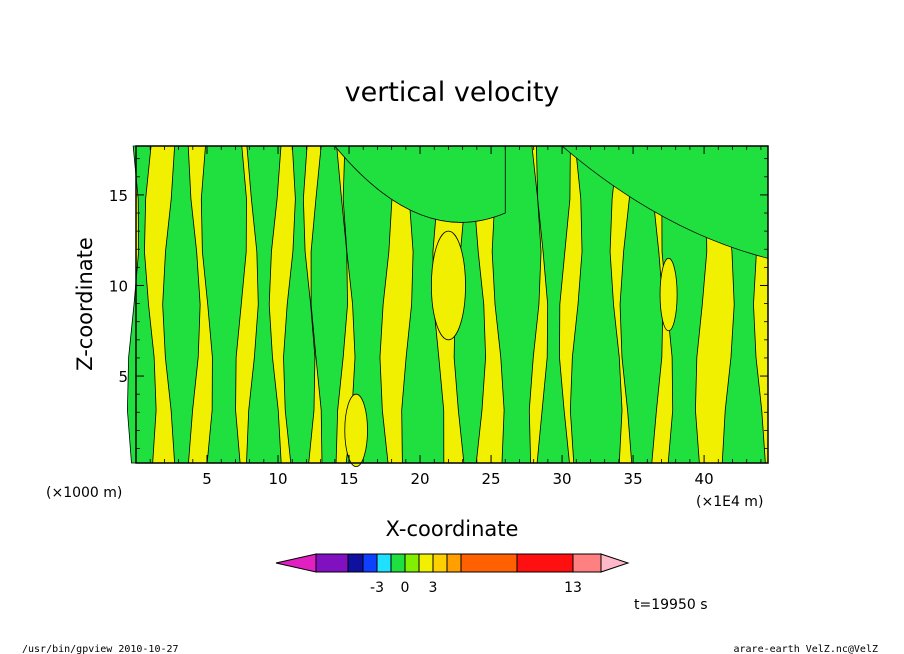 This screenshot has width=904, height=654. What do you see at coordinates (729, 502) in the screenshot?
I see `x-unit-note: (×1E4 m)` at bounding box center [729, 502].